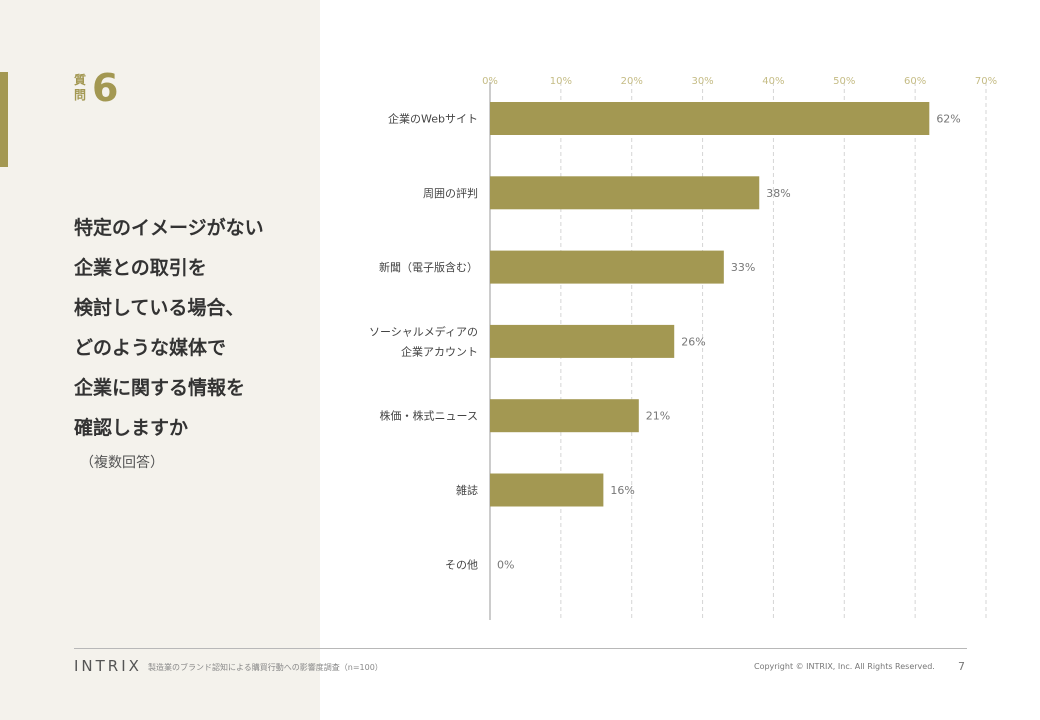 This screenshot has height=720, width=1040. What do you see at coordinates (505, 564) in the screenshot?
I see `value-label: 0%` at bounding box center [505, 564].